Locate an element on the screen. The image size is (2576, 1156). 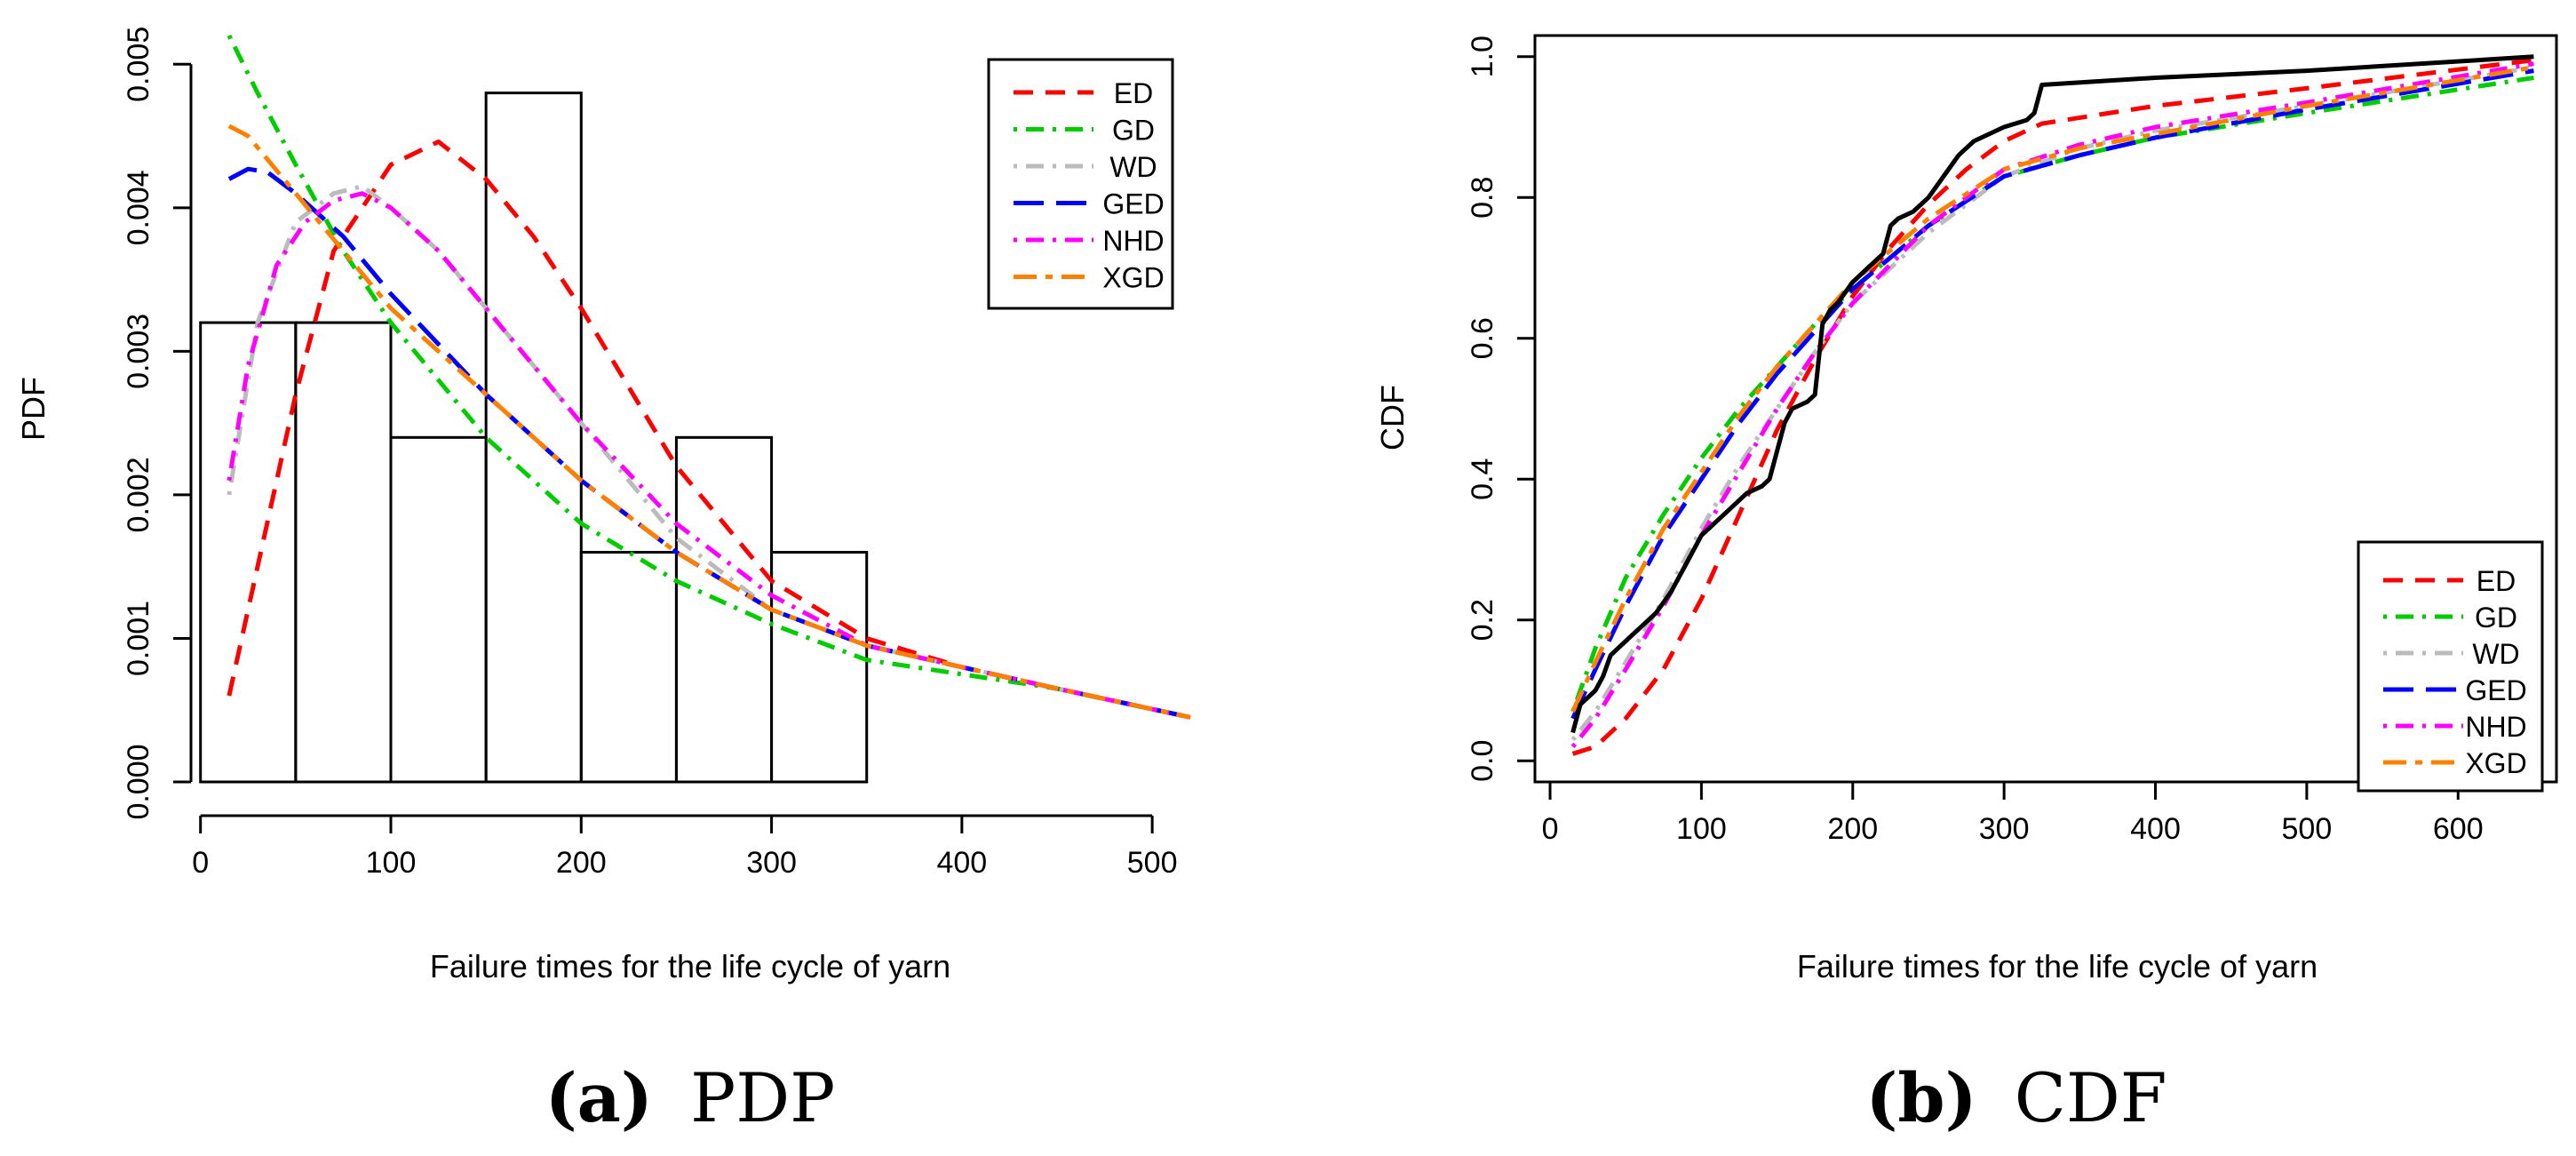
panel-b-x-tick-label: 0 is located at coordinates (1550, 829).